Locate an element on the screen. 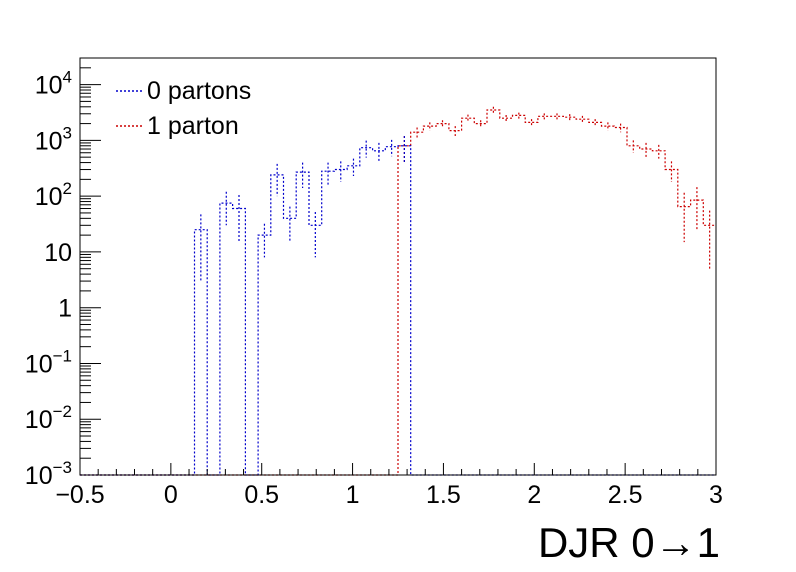 The width and height of the screenshot is (796, 572). y-tick-label: 10⁻³ is located at coordinates (48, 474).